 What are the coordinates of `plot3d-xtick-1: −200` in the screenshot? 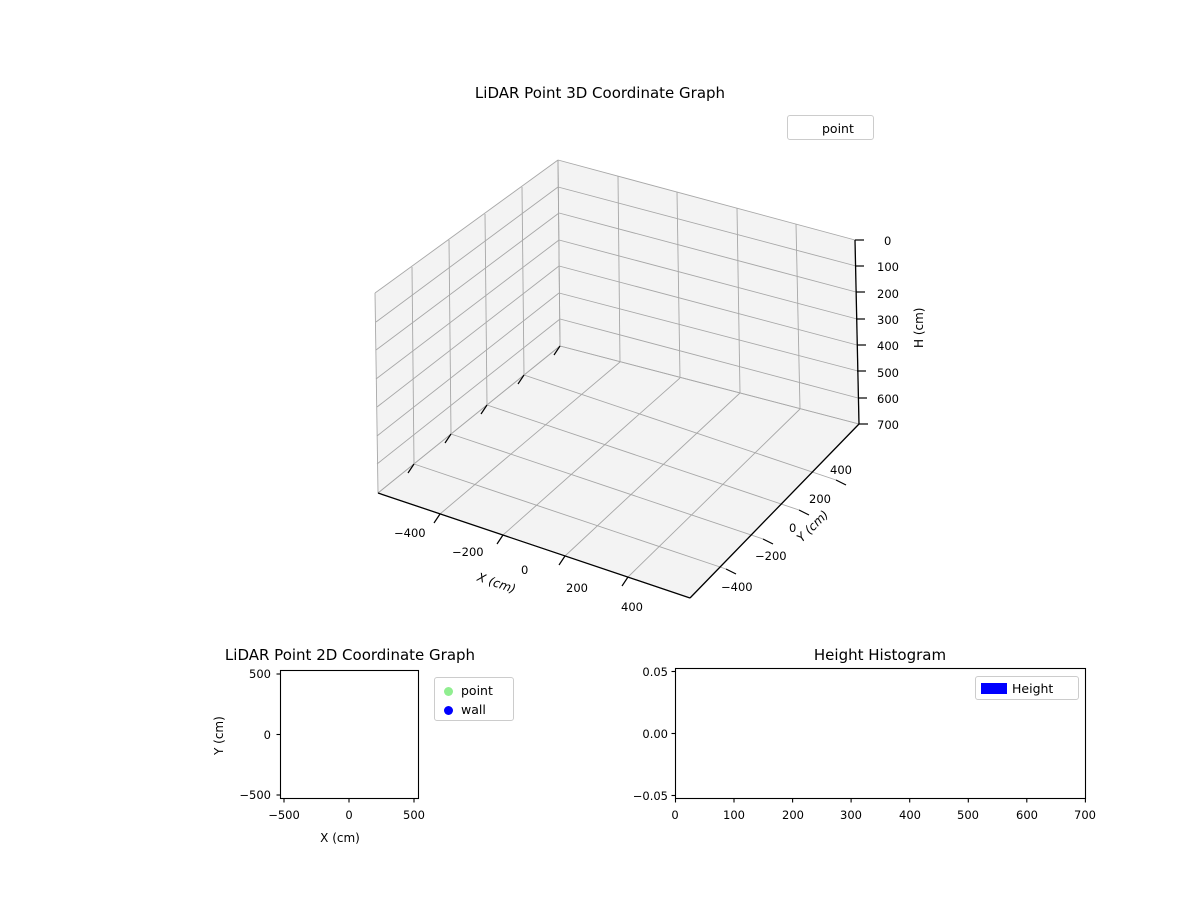 It's located at (468, 552).